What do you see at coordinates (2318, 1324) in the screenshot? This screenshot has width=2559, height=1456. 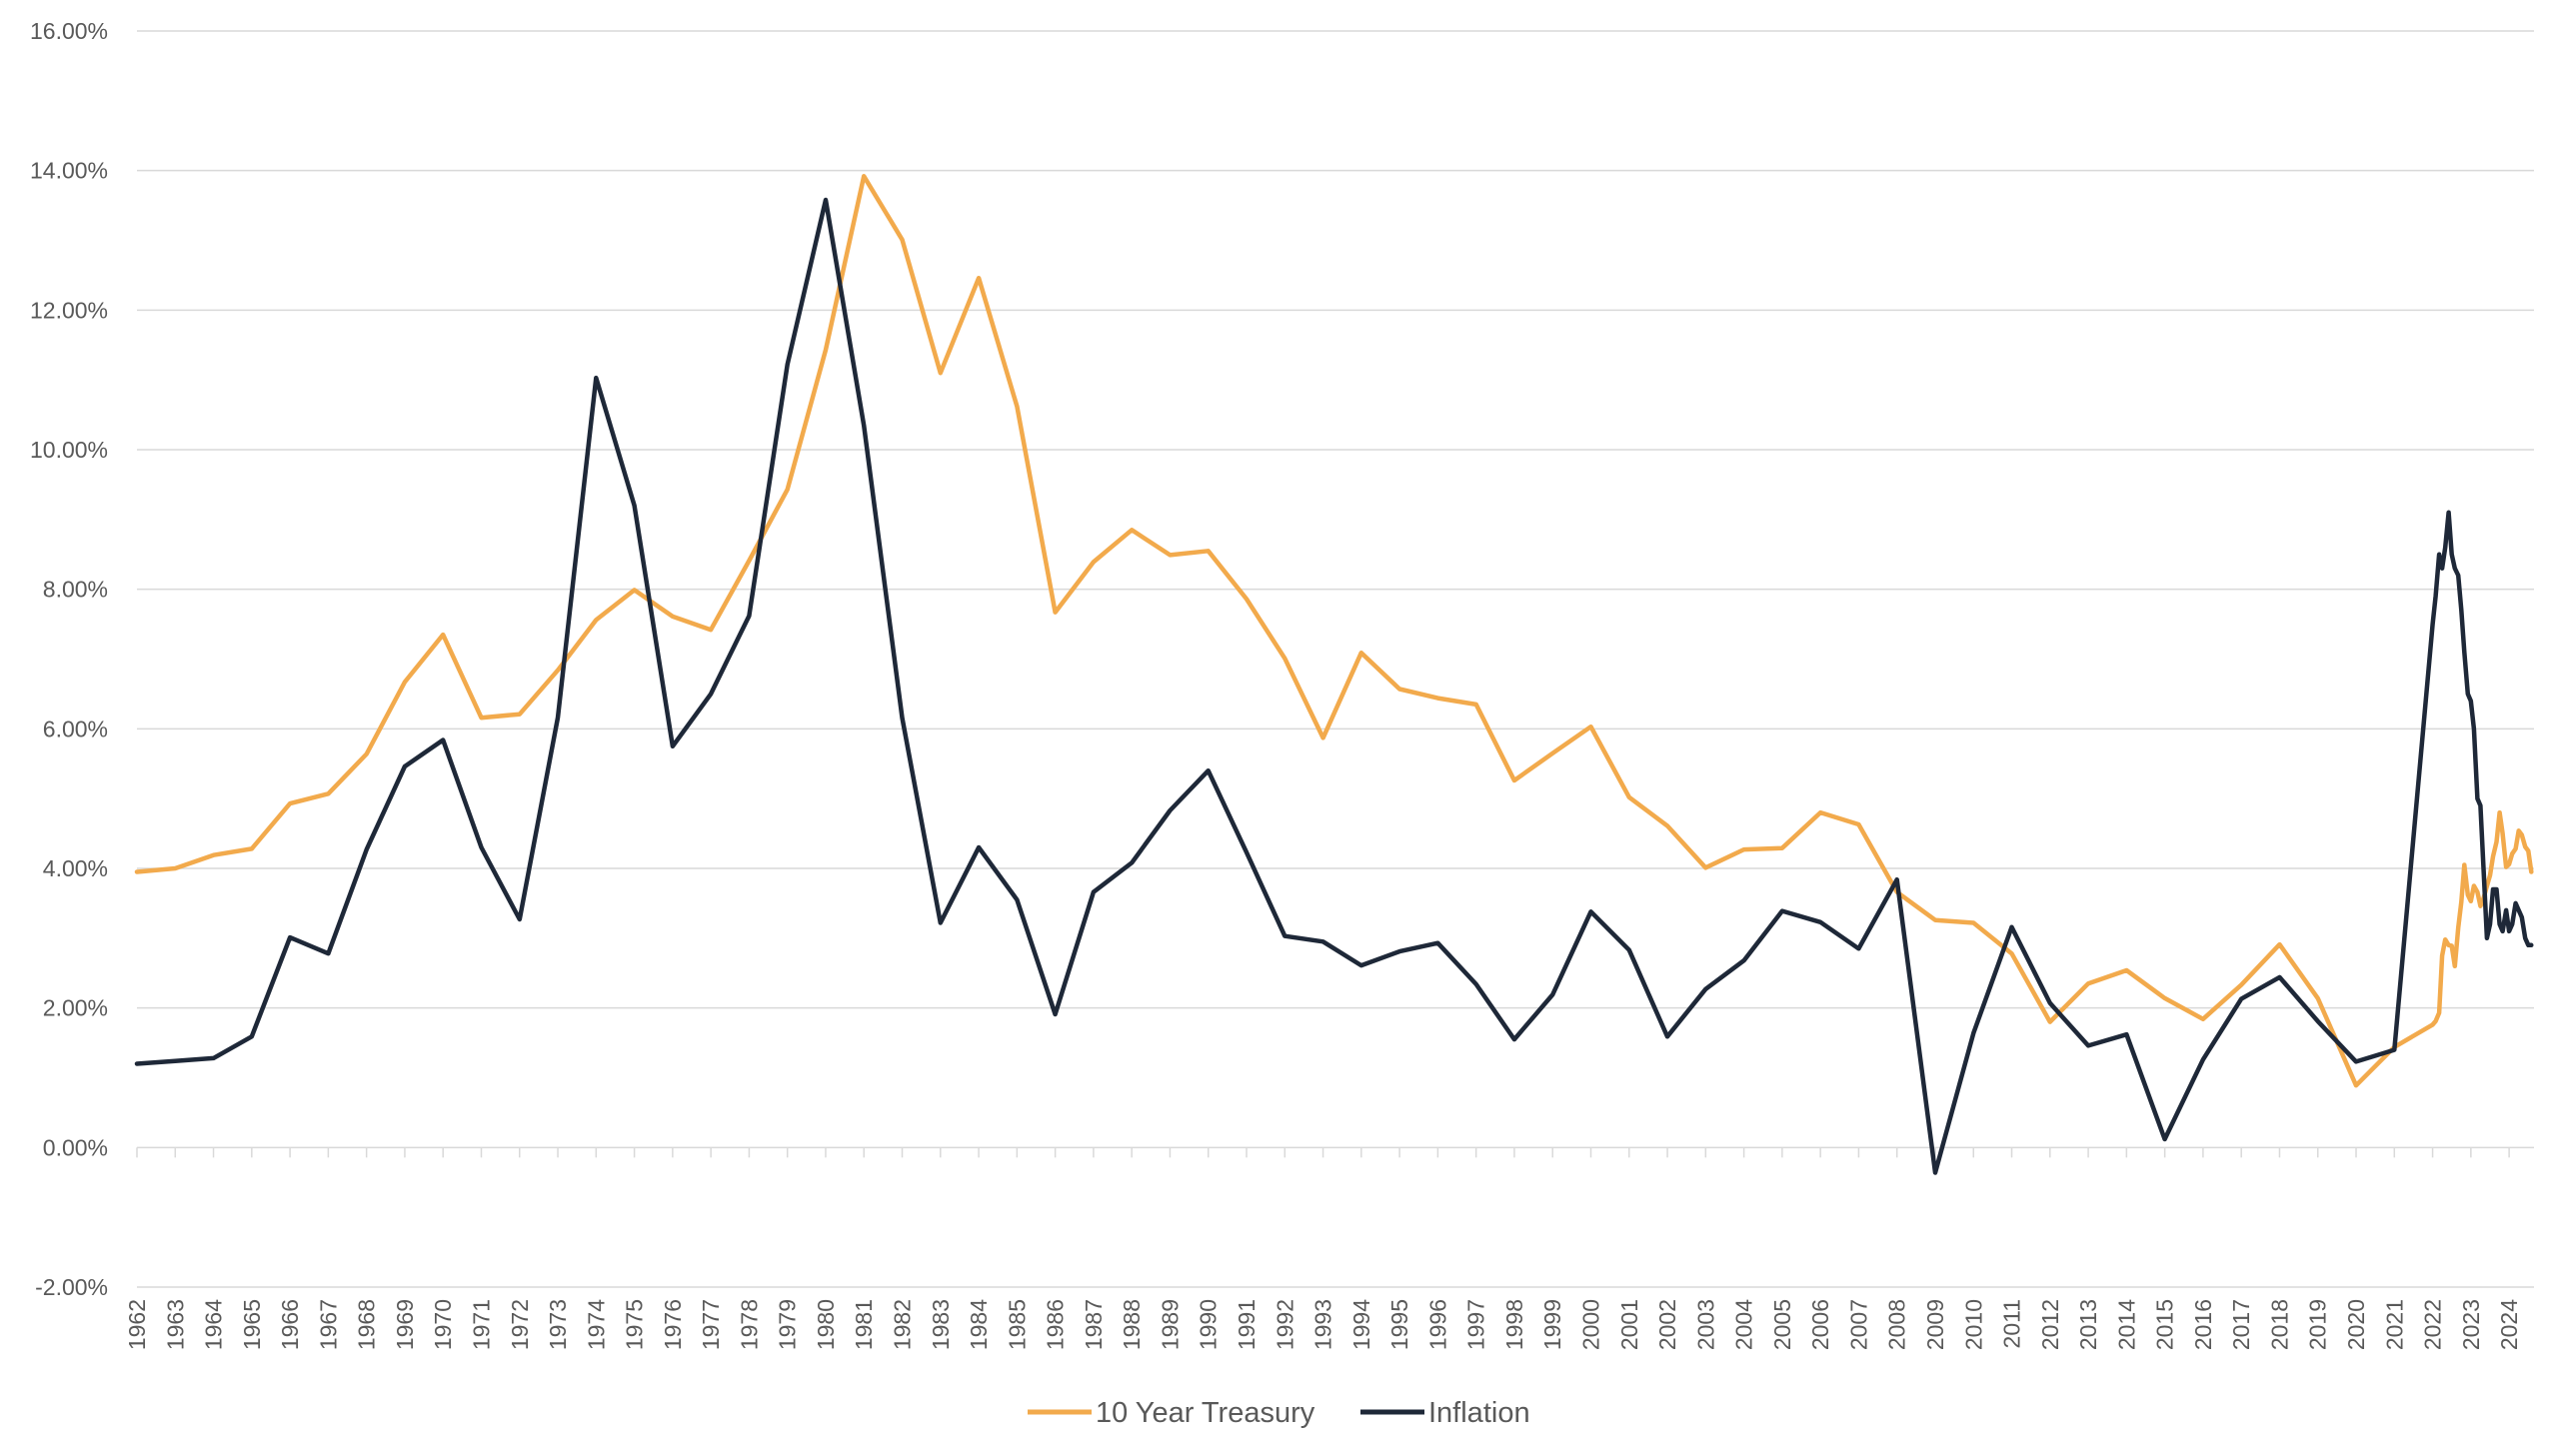 I see `x-tick-label: 2019` at bounding box center [2318, 1324].